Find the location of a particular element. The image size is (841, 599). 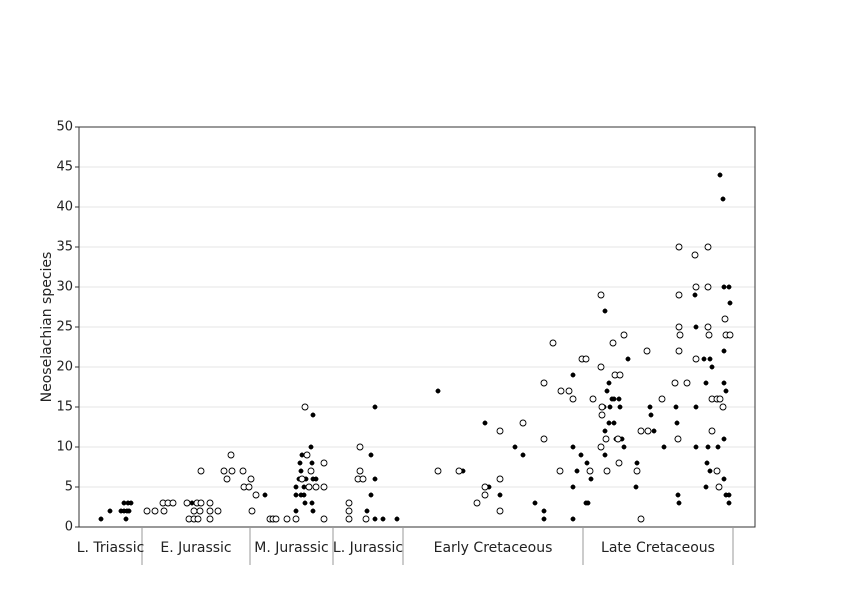

period-label: E. Jurassic is located at coordinates (195, 548).